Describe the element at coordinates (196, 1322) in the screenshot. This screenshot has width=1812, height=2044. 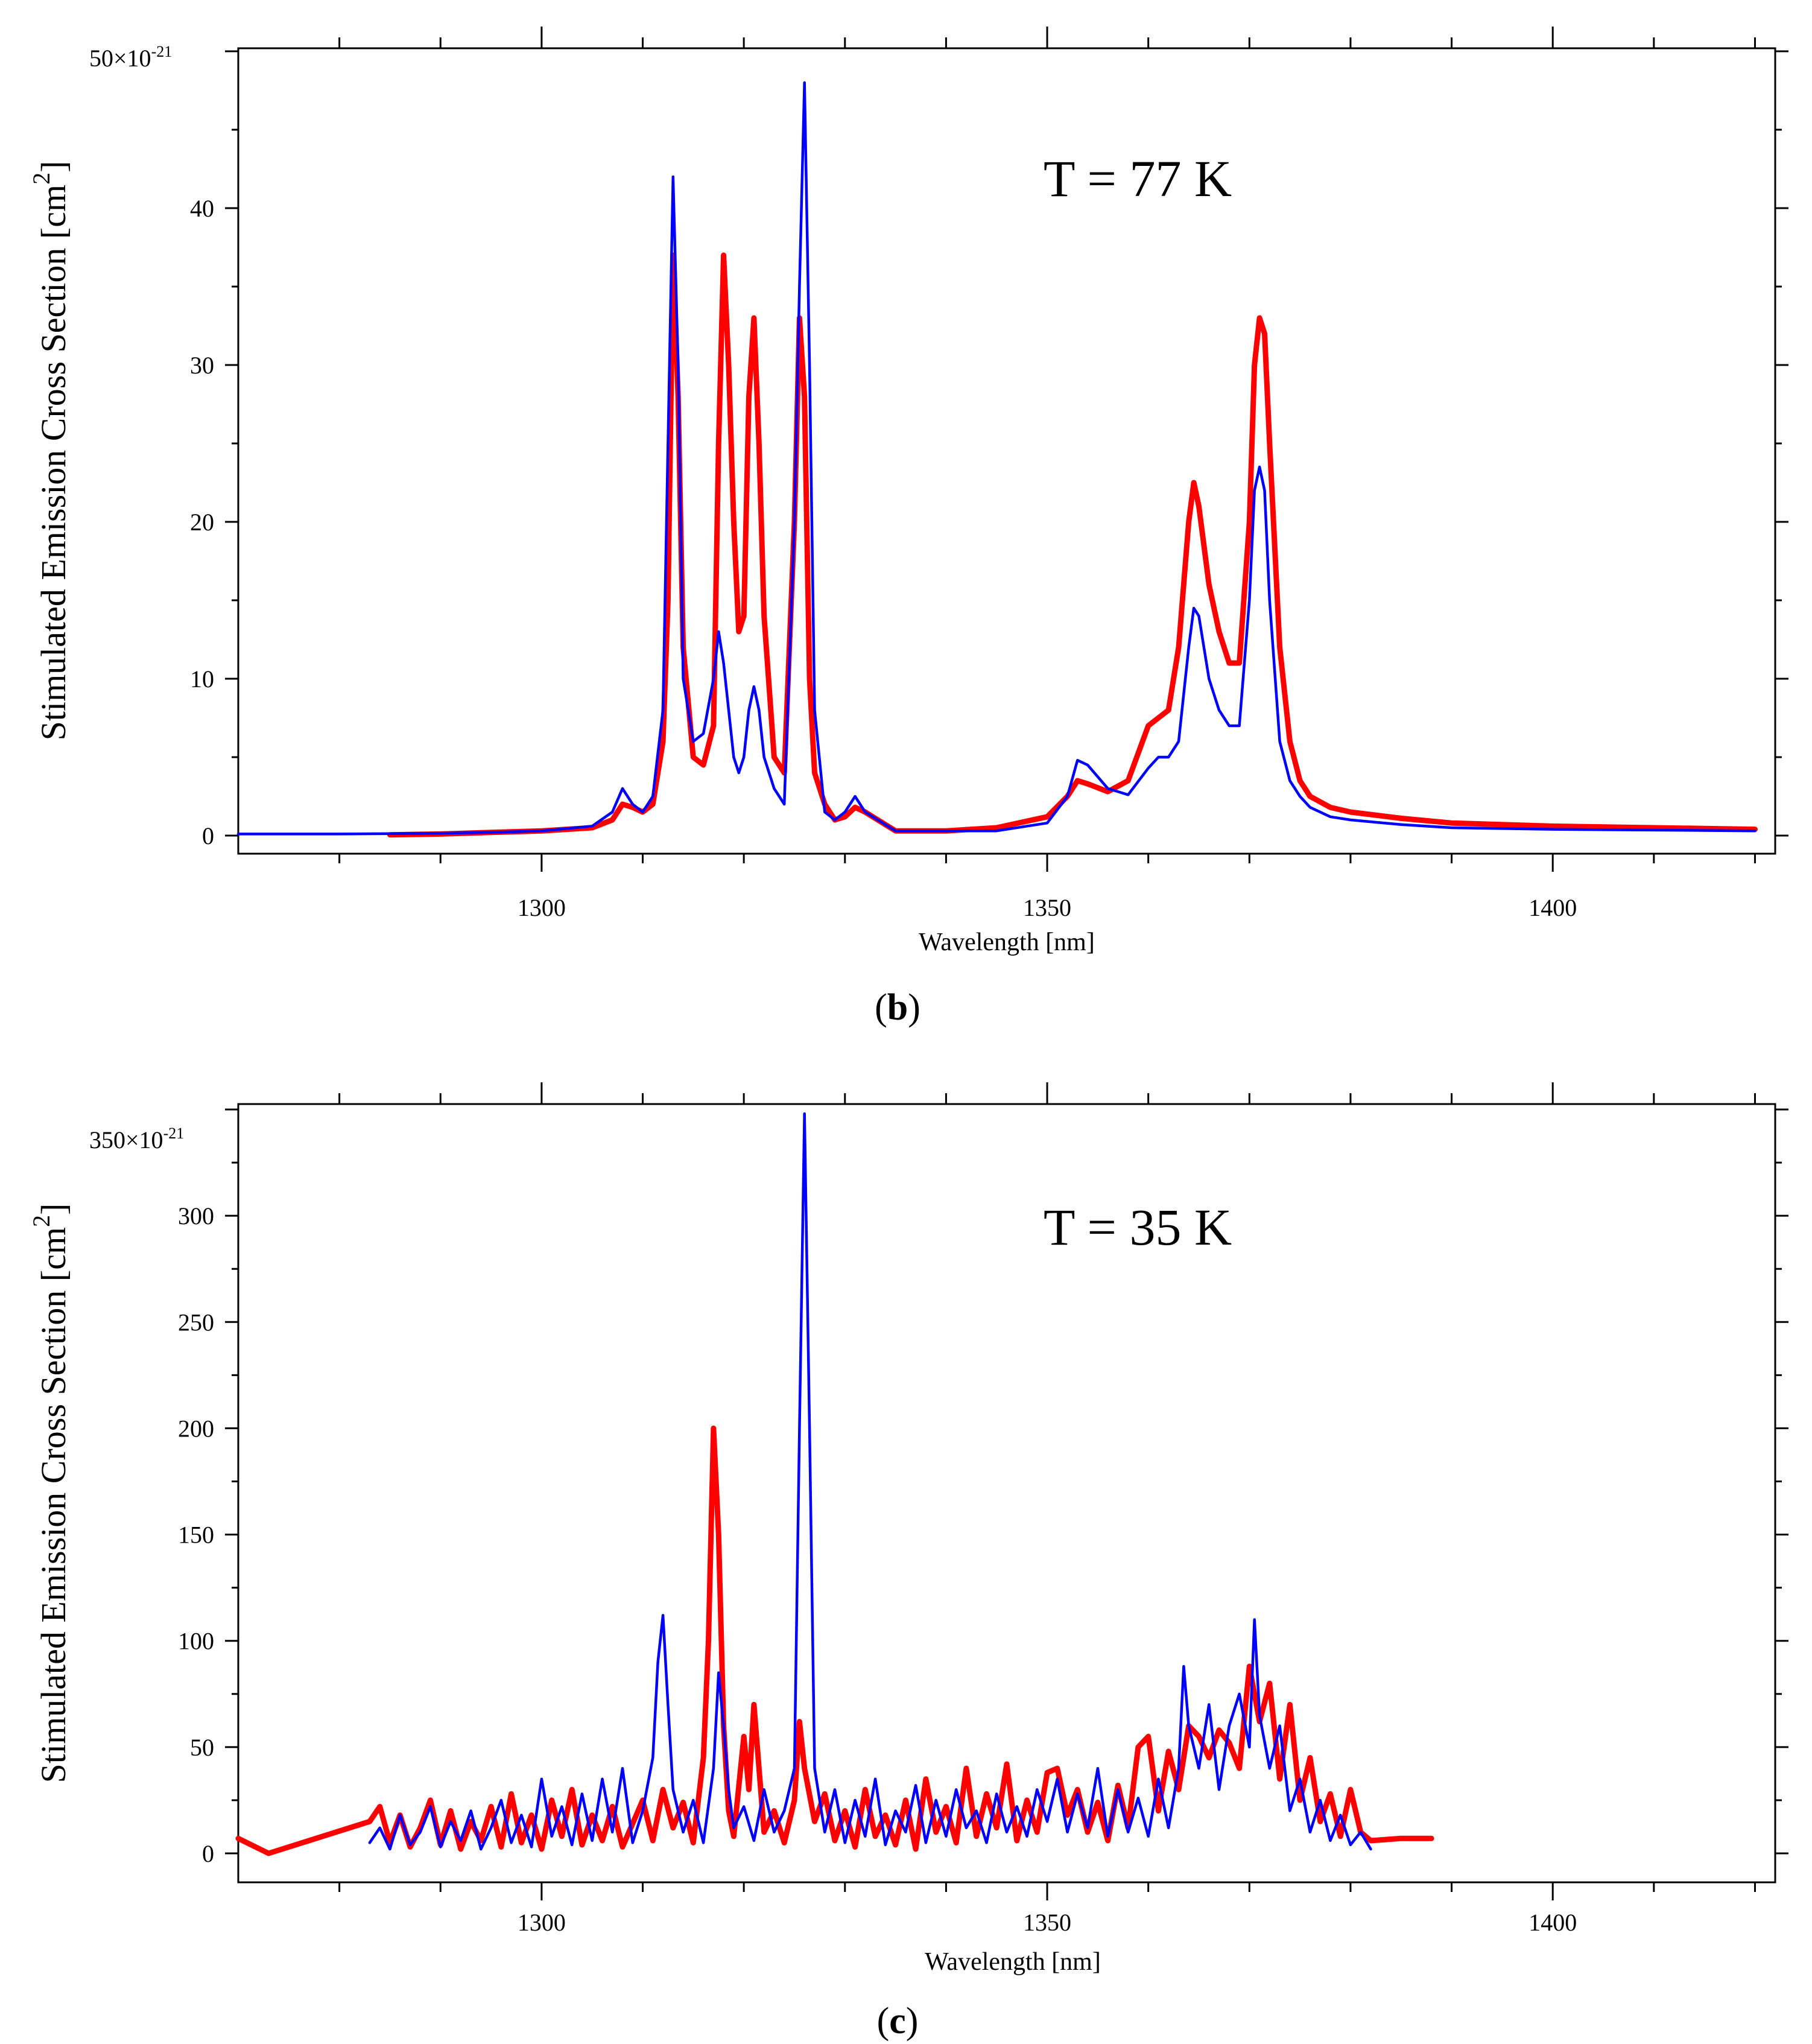
I see `y-tick-label: 250` at that location.